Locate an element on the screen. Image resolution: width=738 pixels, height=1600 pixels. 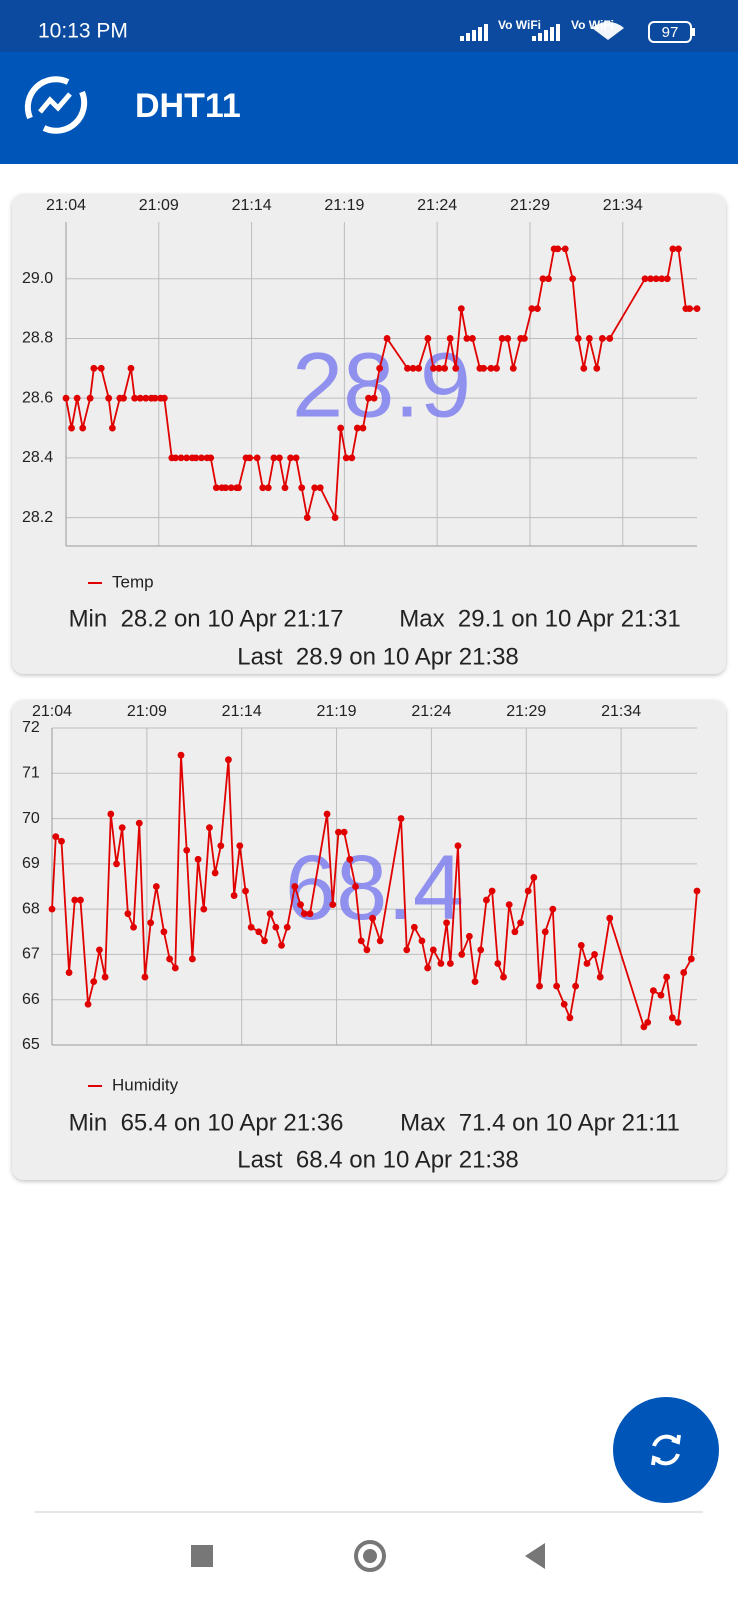
nav-home is located at coordinates (370, 1556).